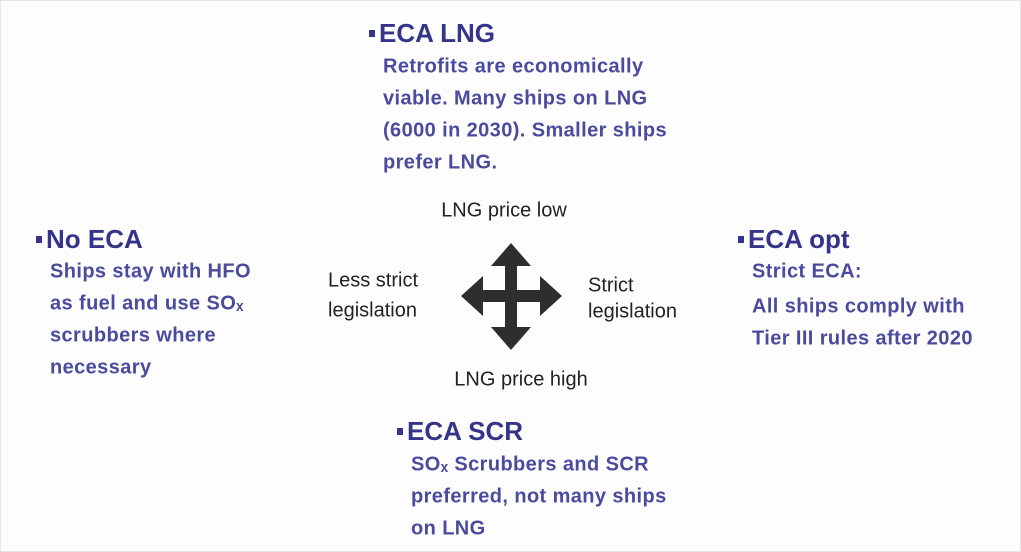 This screenshot has width=1021, height=552. Describe the element at coordinates (515, 98) in the screenshot. I see `scenario-text: viable. Many ships on LNG` at that location.